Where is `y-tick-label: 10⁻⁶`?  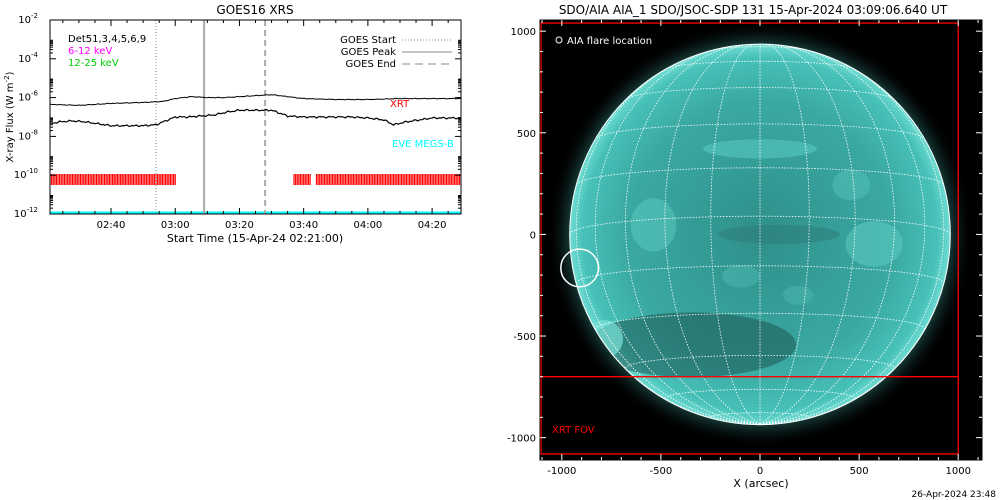 y-tick-label: 10⁻⁶ is located at coordinates (28, 97).